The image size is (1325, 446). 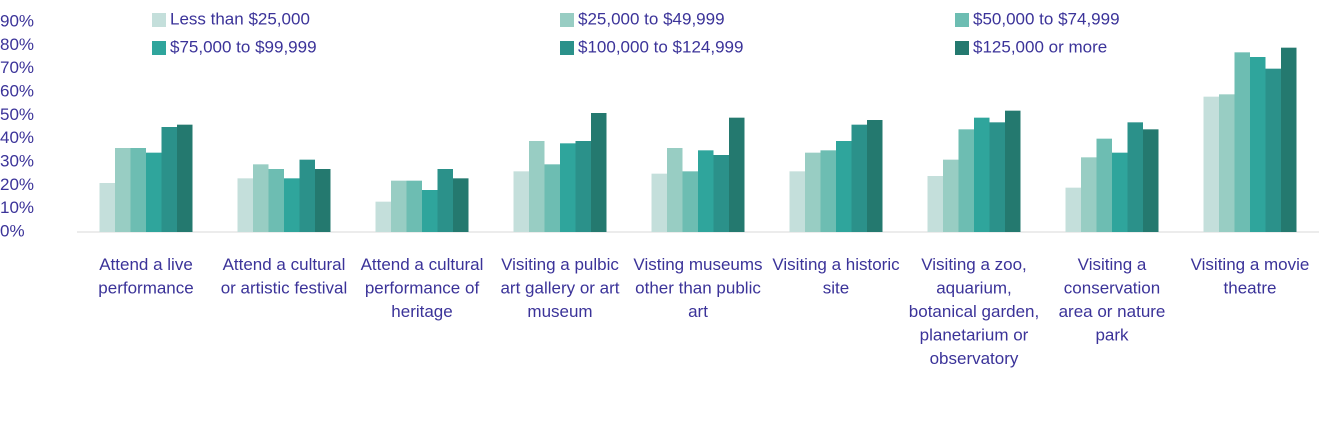 I want to click on x-tick-label: Visting museums other than public art, so click(x=697, y=288).